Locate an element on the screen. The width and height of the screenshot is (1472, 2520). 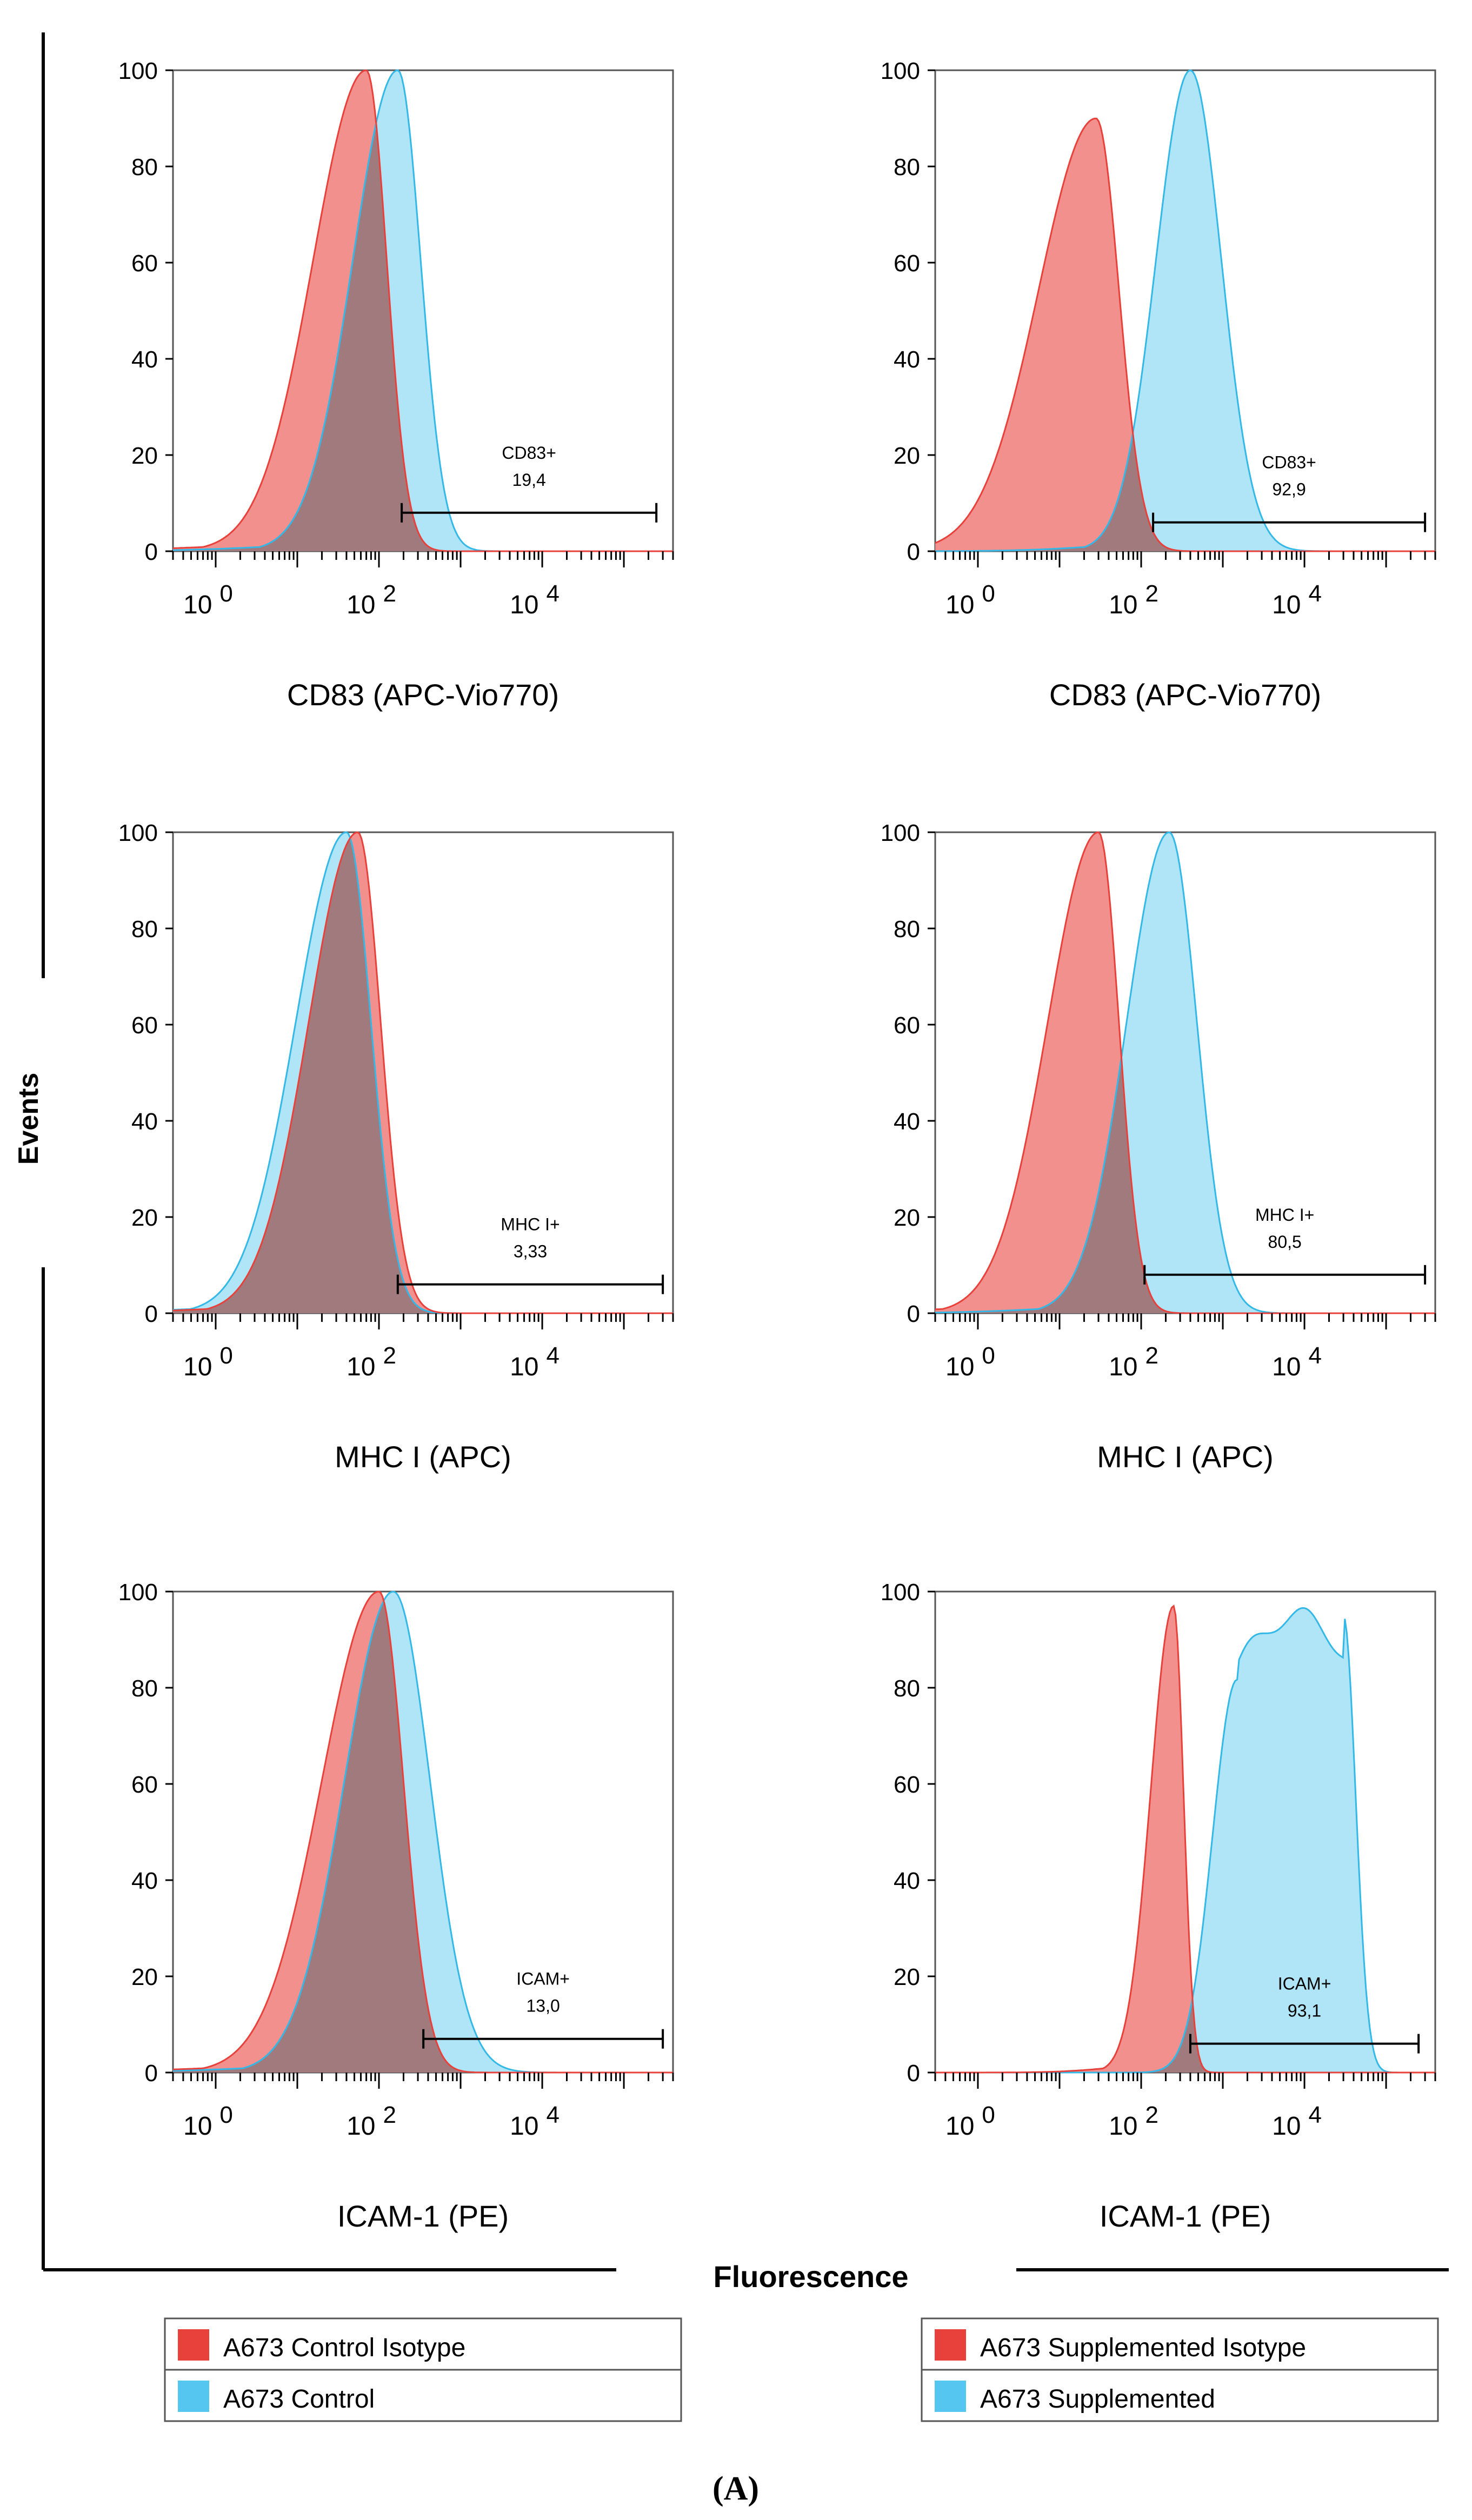
legend-label-isotype: A673 Supplemented Isotype is located at coordinates (1143, 2348).